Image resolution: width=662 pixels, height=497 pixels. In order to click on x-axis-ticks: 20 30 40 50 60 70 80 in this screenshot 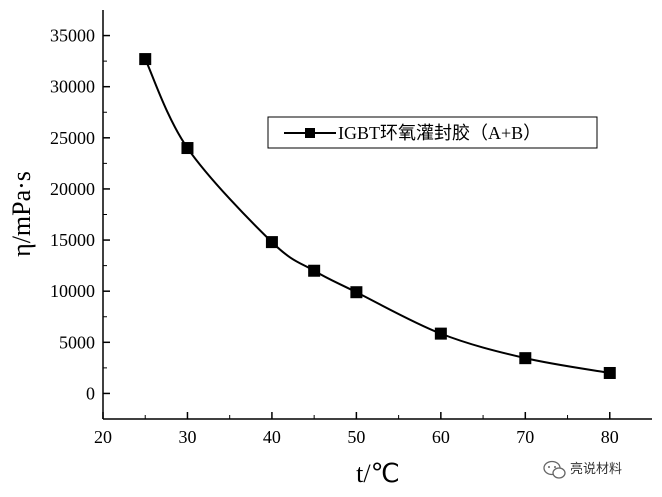, I will do `click(356, 429)`.